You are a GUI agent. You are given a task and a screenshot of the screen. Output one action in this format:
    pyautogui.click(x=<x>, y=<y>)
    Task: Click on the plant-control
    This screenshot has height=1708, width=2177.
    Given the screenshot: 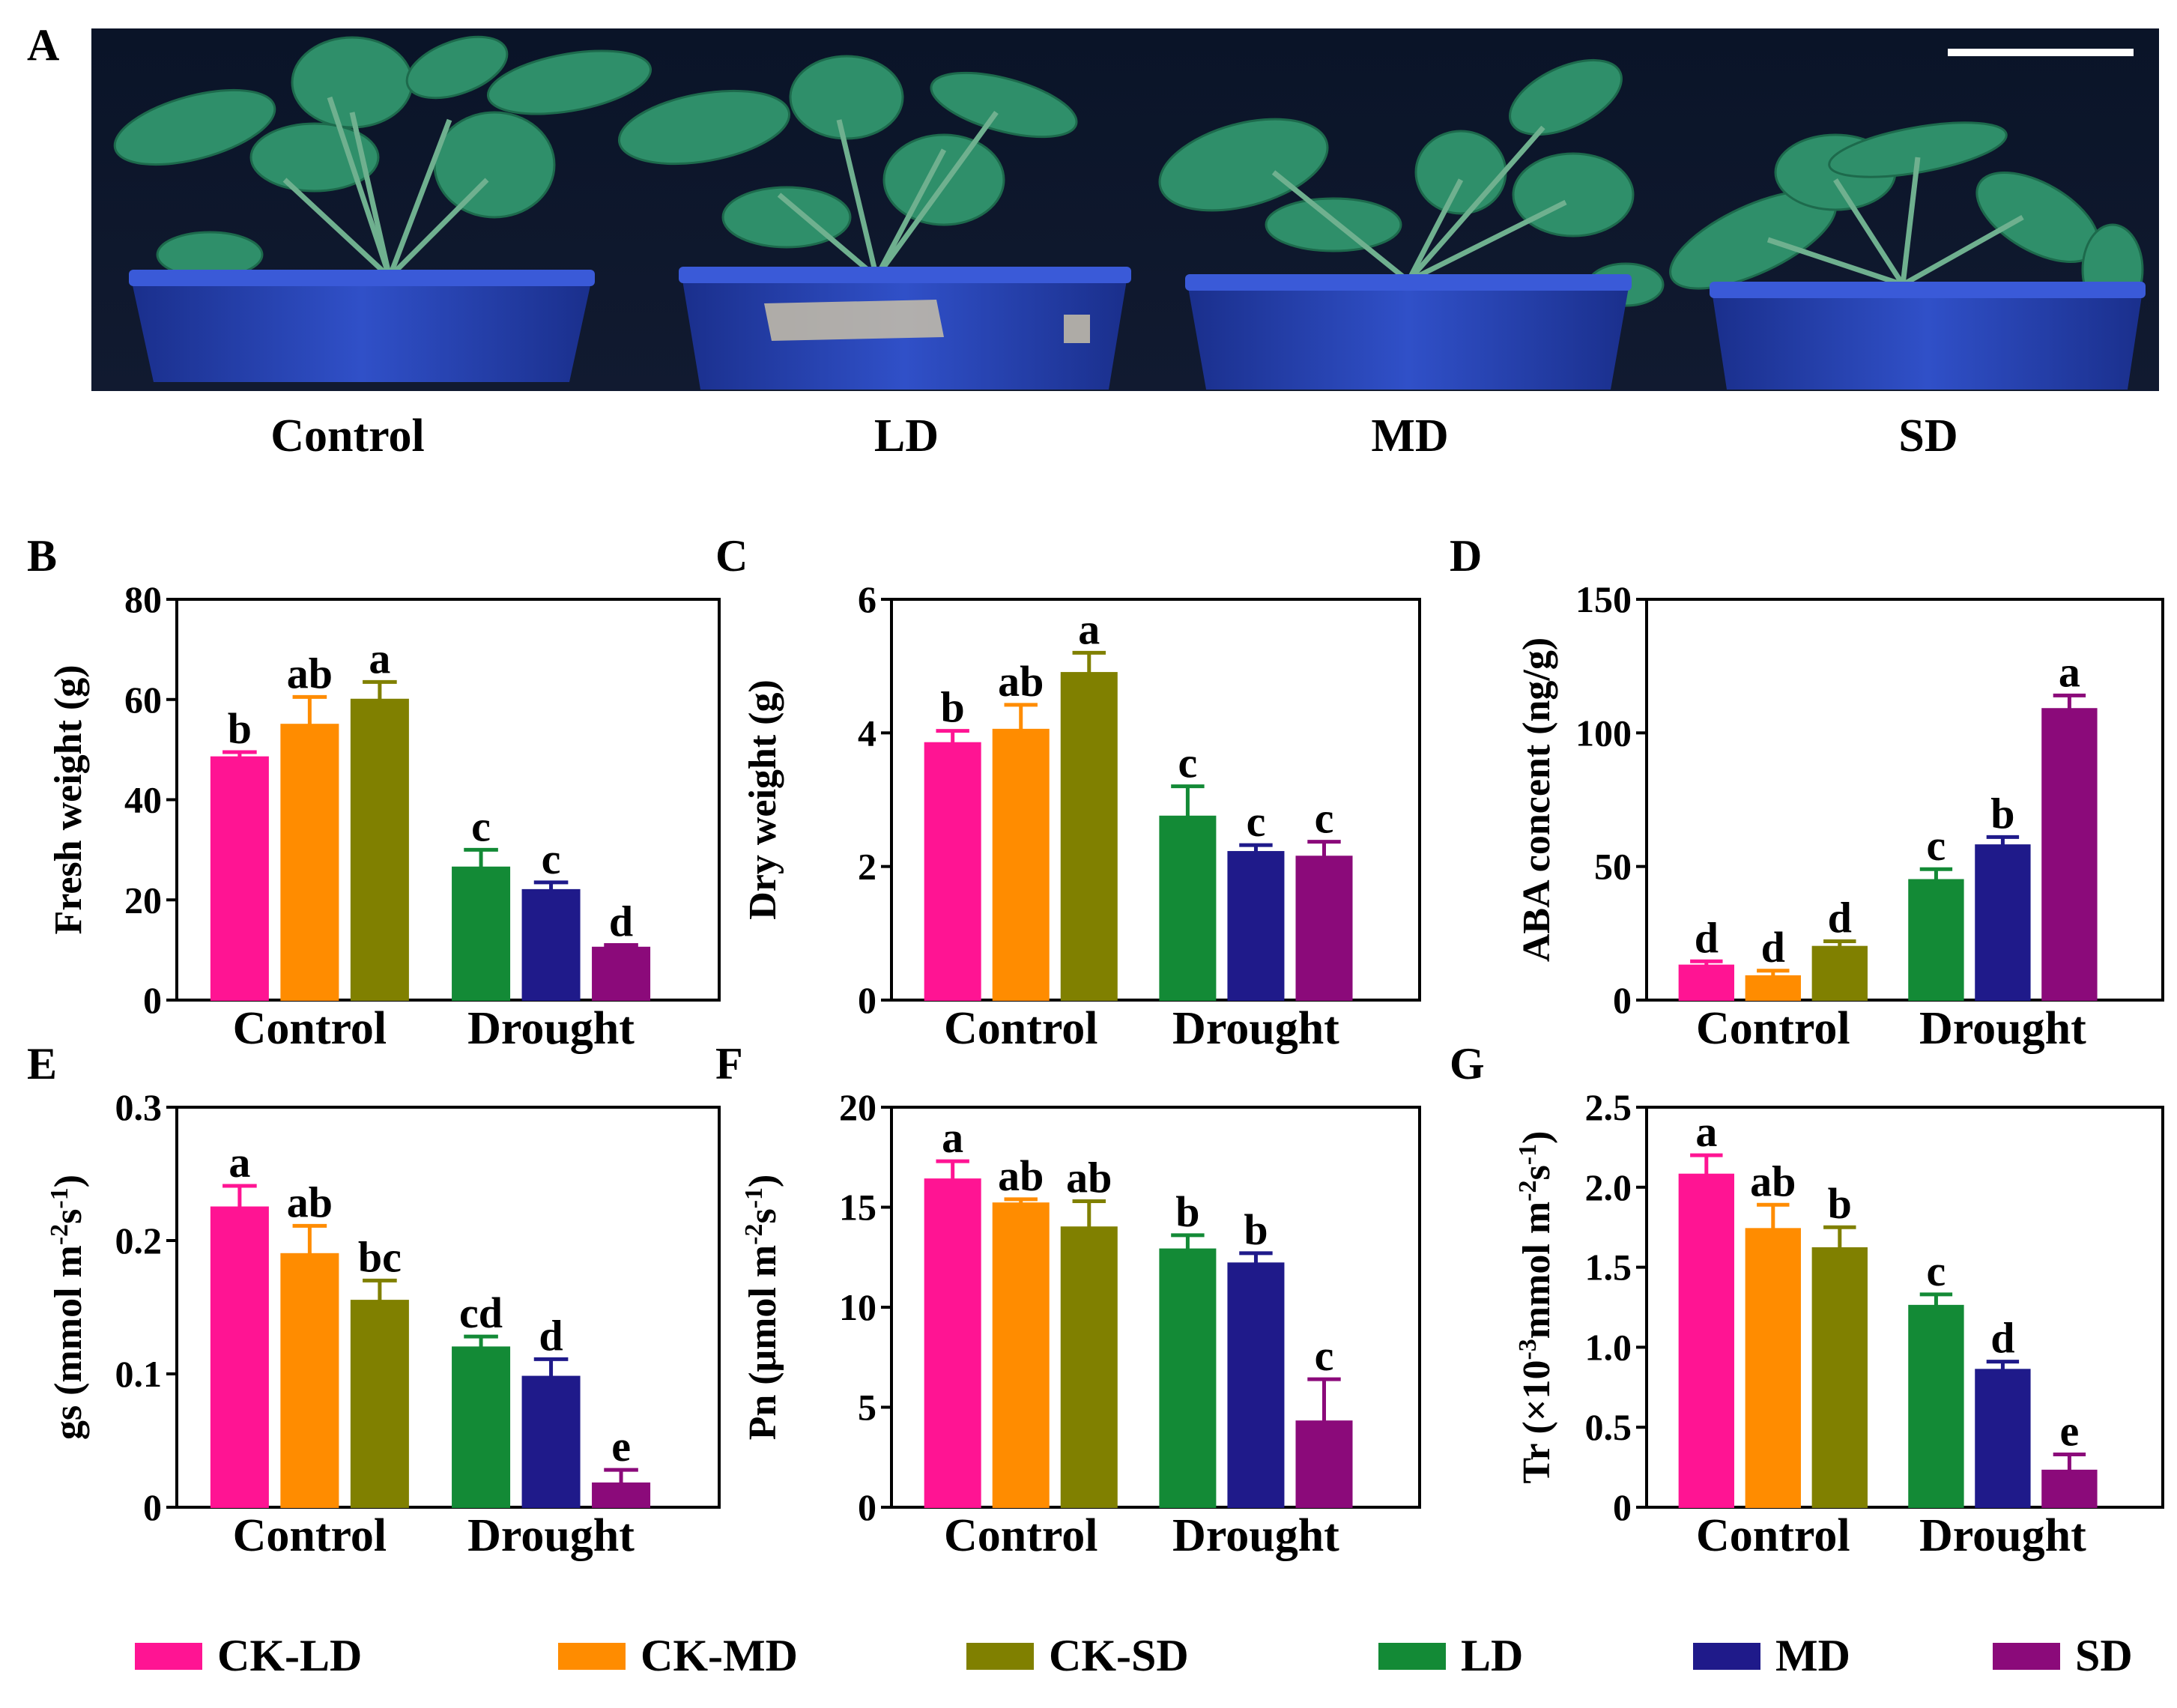 What is the action you would take?
    pyautogui.click(x=383, y=208)
    